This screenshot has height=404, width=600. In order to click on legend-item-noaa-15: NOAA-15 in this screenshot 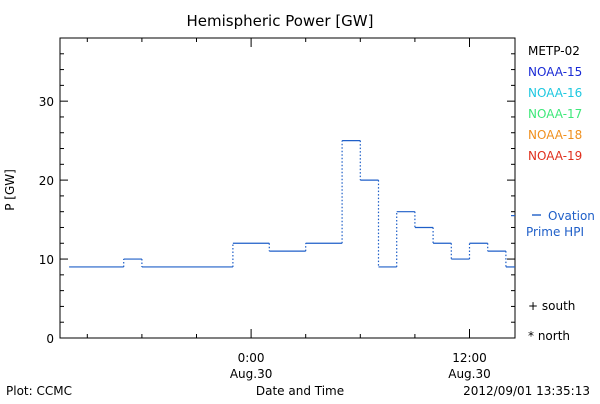, I will do `click(555, 72)`.